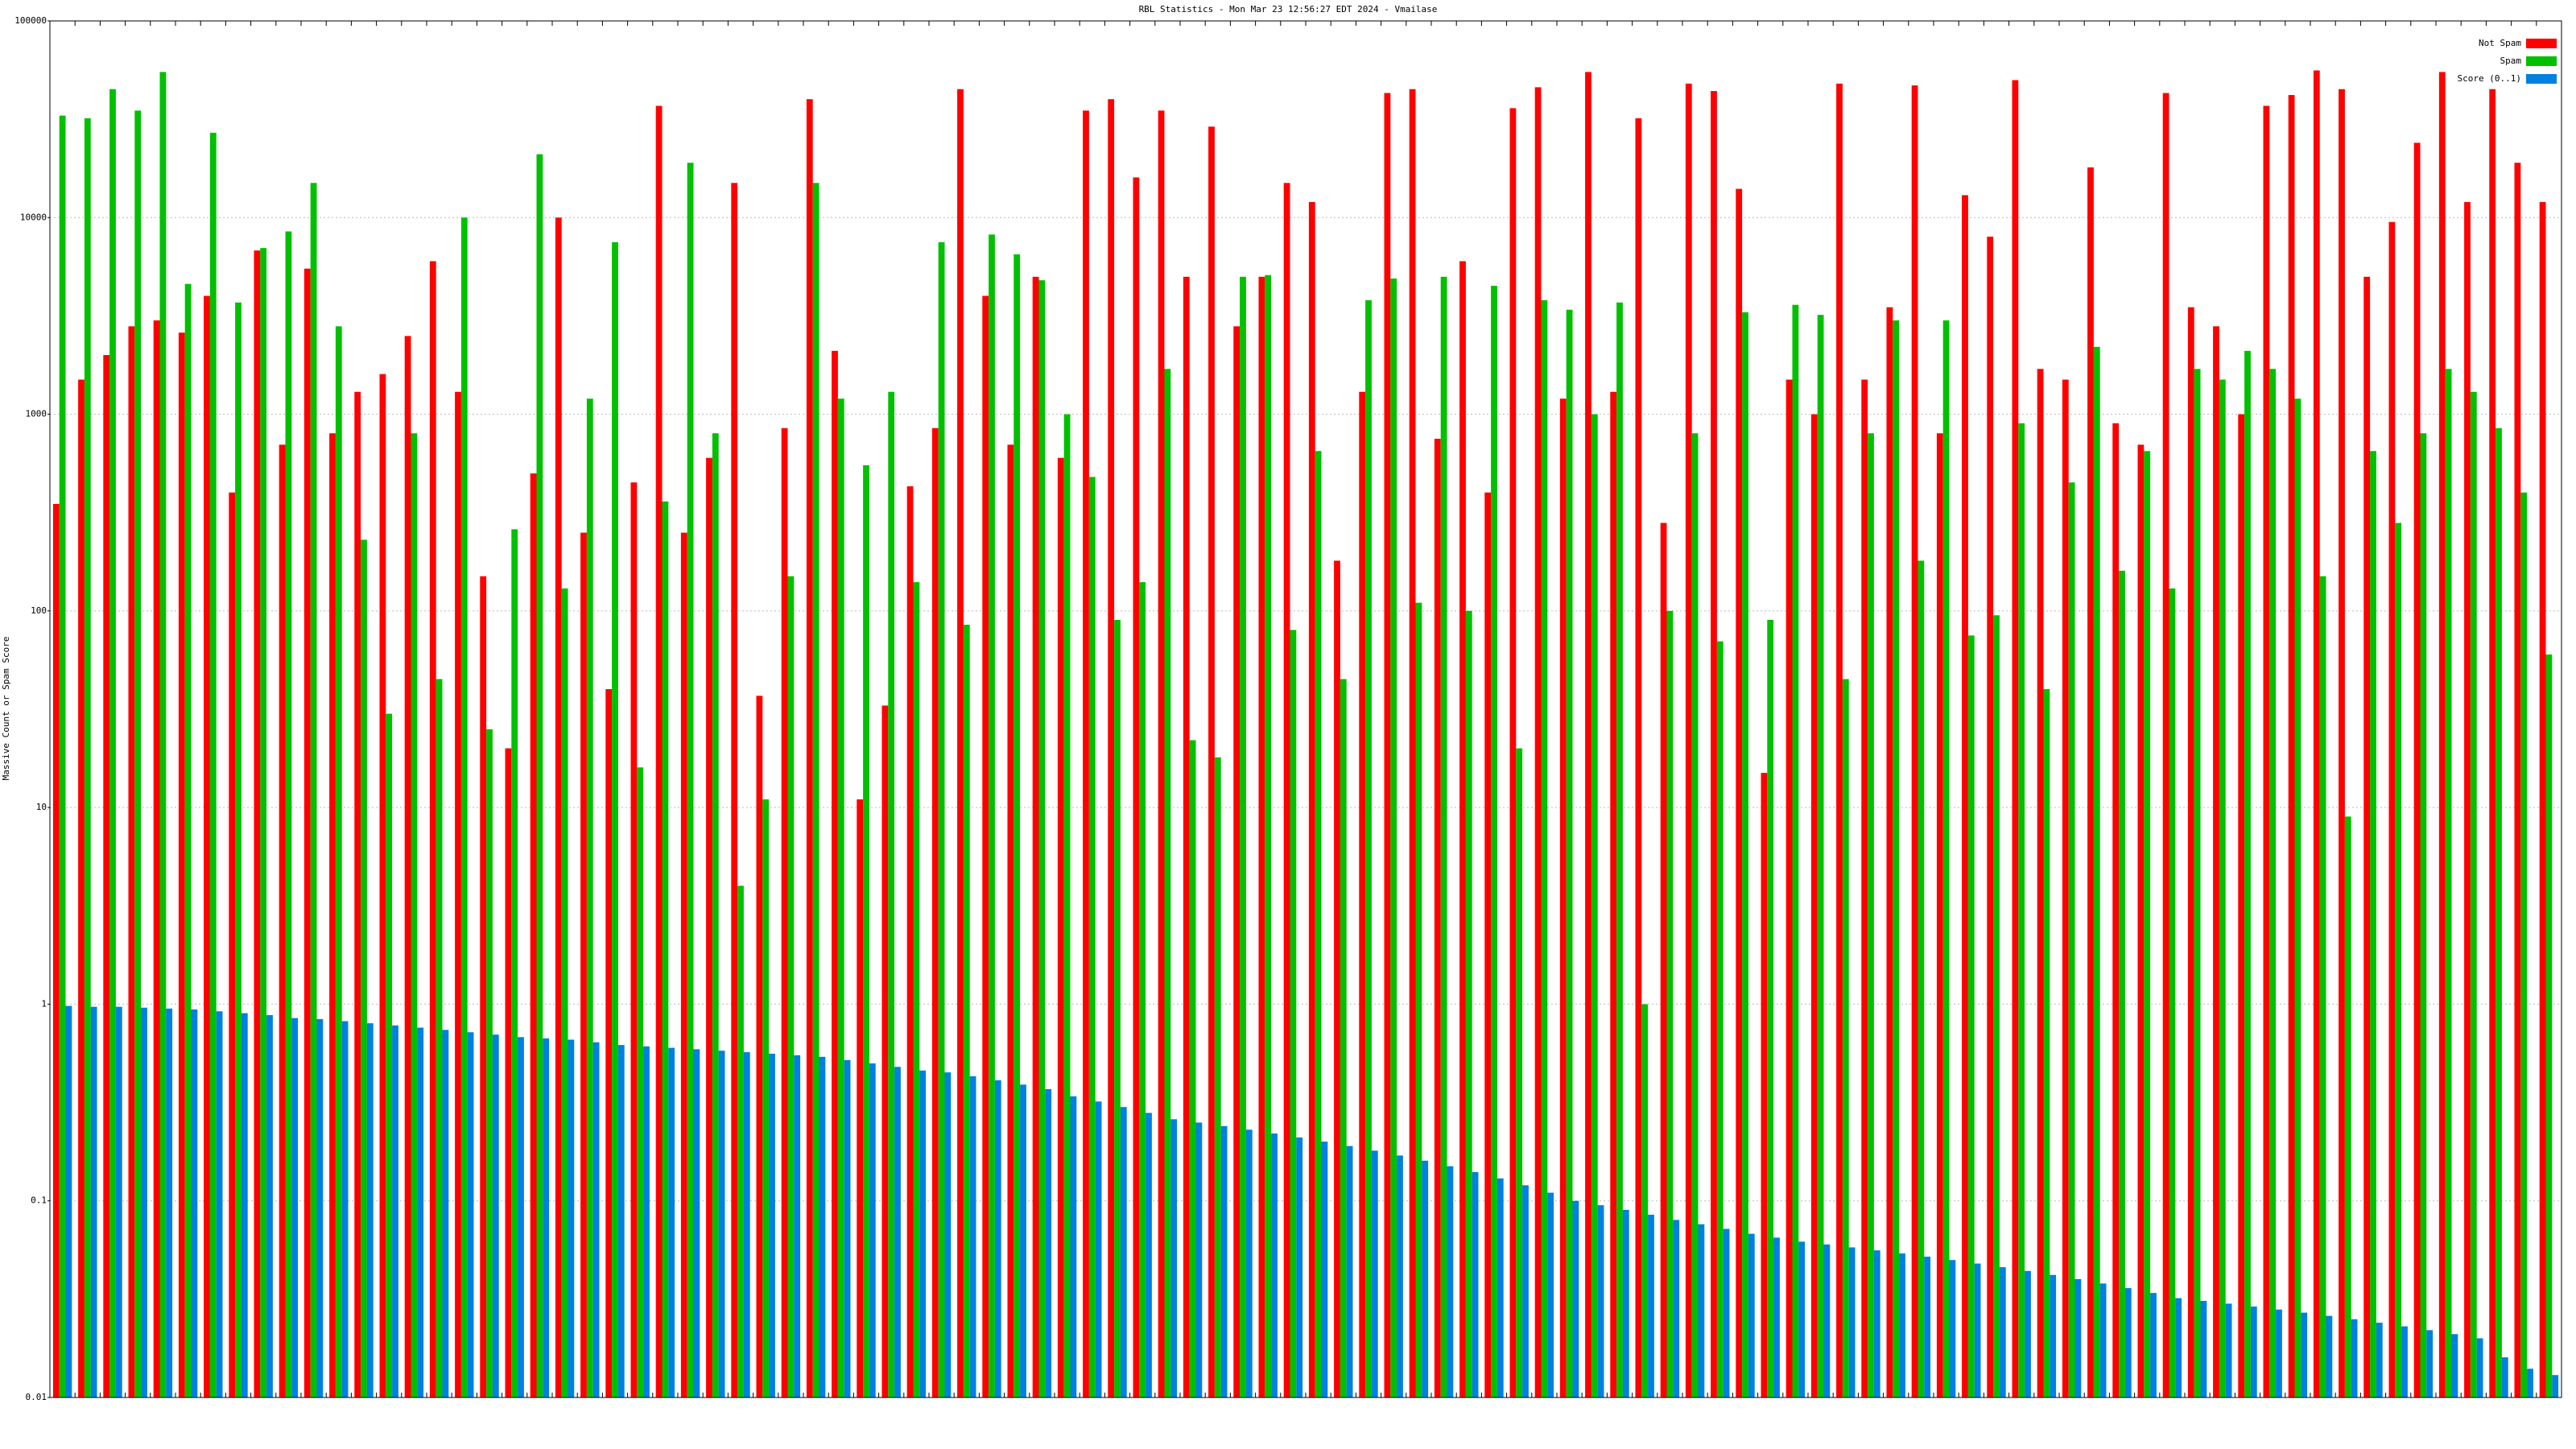  What do you see at coordinates (30, 20) in the screenshot?
I see `y-tick-label: 100000` at bounding box center [30, 20].